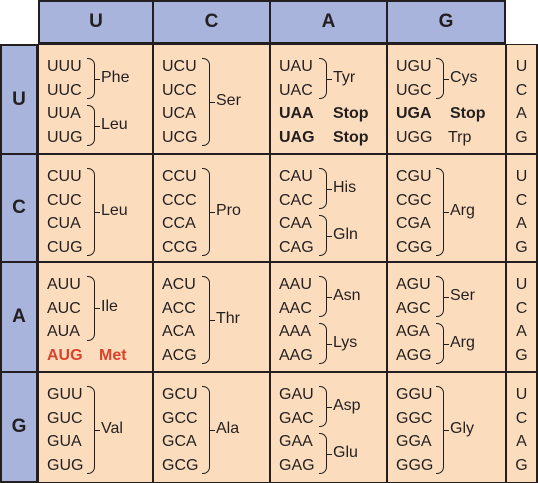 This screenshot has height=483, width=538. I want to click on codon-cell: UAU UAC UAA Stop UAG Stop Tyr, so click(328, 99).